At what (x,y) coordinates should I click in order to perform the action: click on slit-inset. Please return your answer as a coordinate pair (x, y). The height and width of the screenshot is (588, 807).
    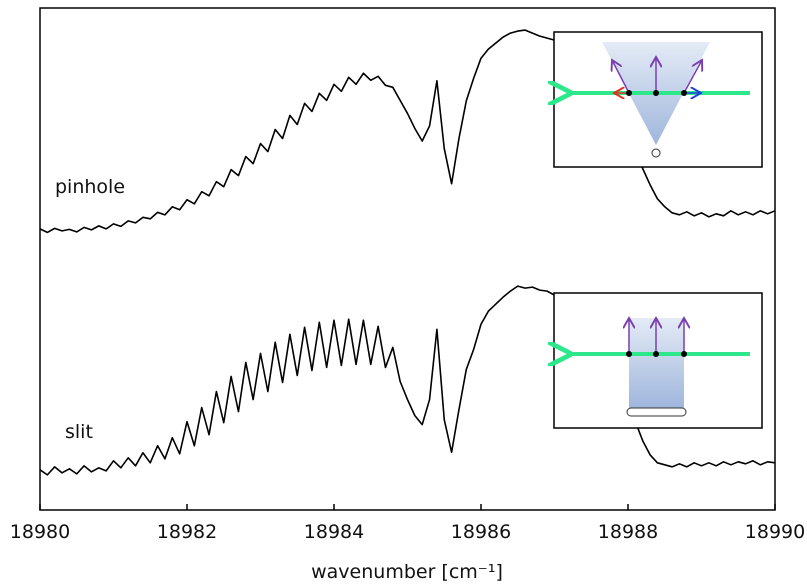
    Looking at the image, I should click on (658, 360).